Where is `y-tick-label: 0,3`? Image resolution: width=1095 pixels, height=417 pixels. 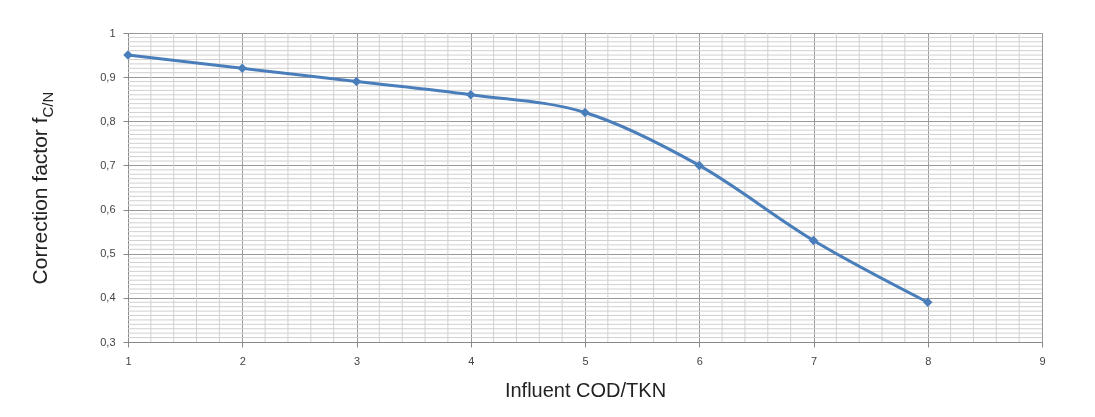 y-tick-label: 0,3 is located at coordinates (108, 341).